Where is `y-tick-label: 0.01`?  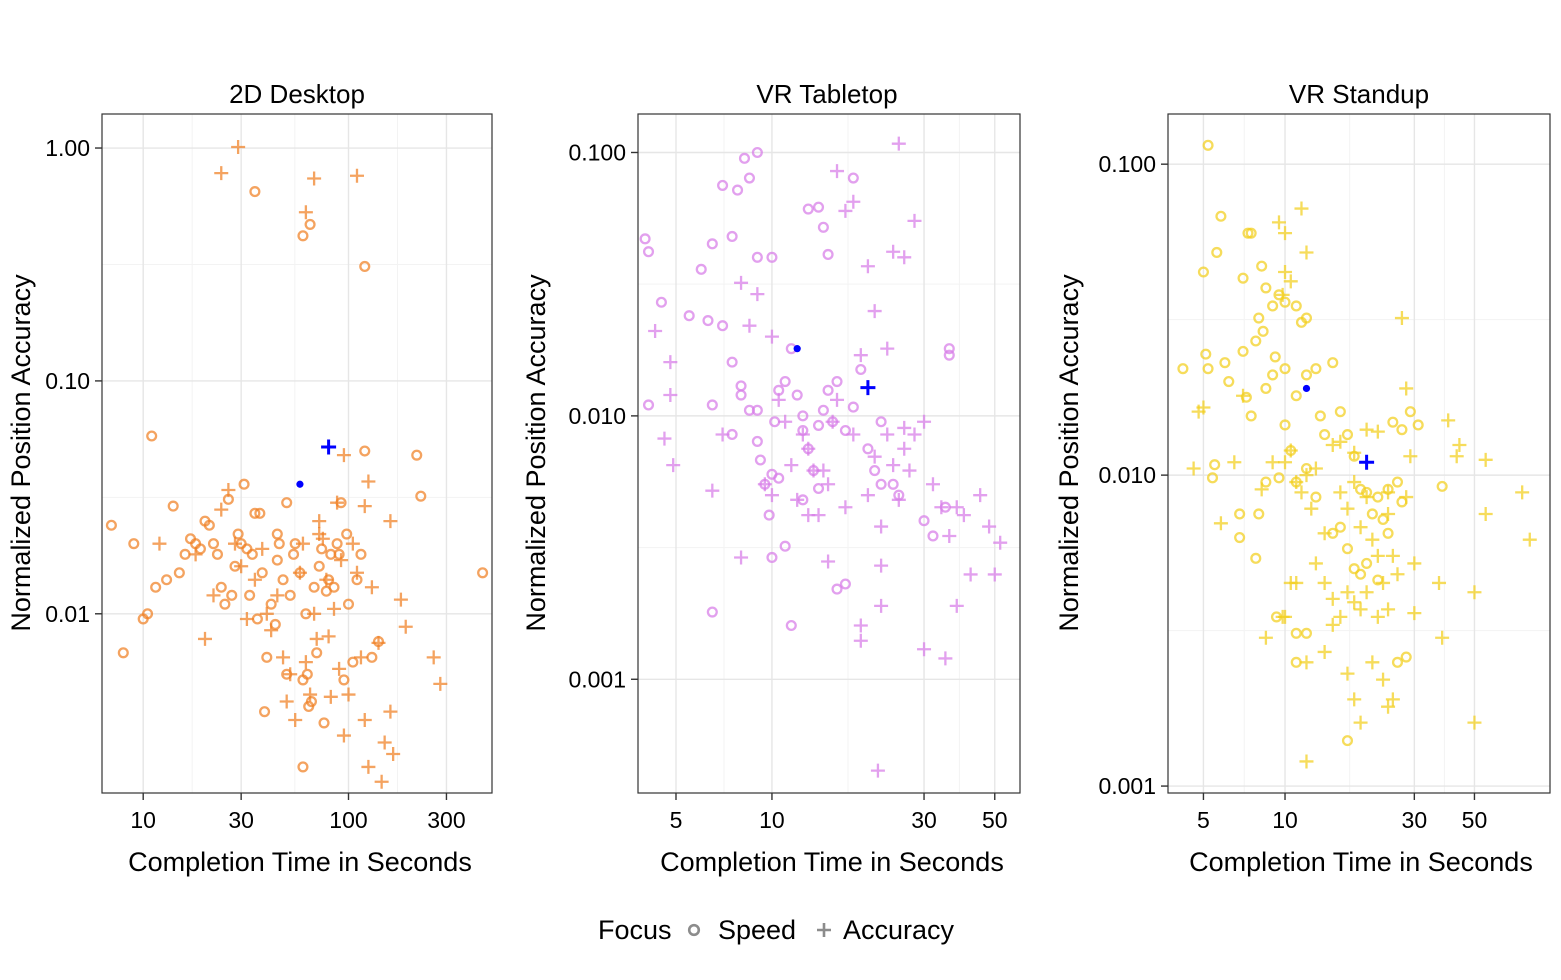 y-tick-label: 0.01 is located at coordinates (67, 614).